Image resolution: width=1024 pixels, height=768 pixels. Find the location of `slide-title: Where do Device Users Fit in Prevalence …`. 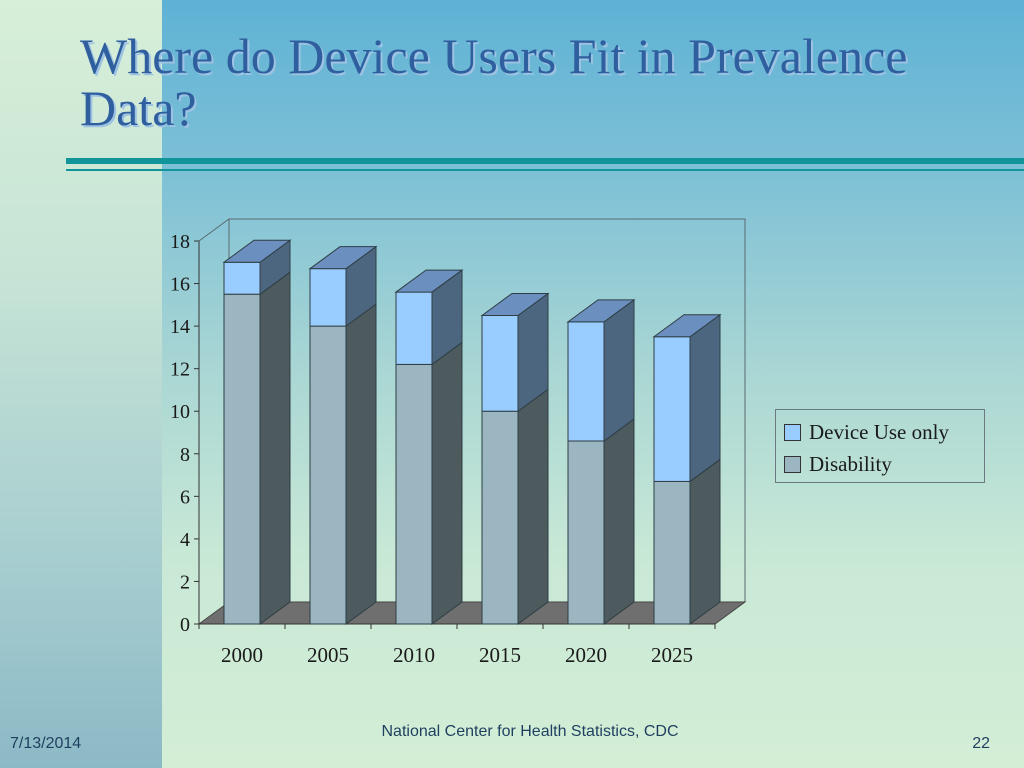

slide-title: Where do Device Users Fit in Prevalence … is located at coordinates (494, 82).